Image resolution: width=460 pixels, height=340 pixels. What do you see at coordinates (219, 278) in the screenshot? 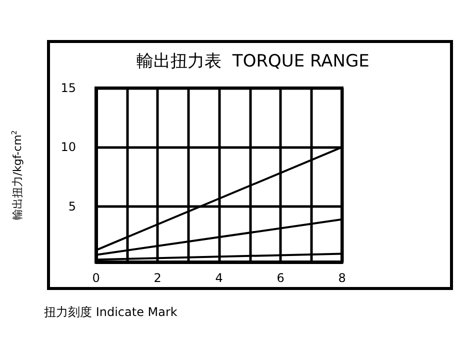
I see `x-tick-label: 4` at bounding box center [219, 278].